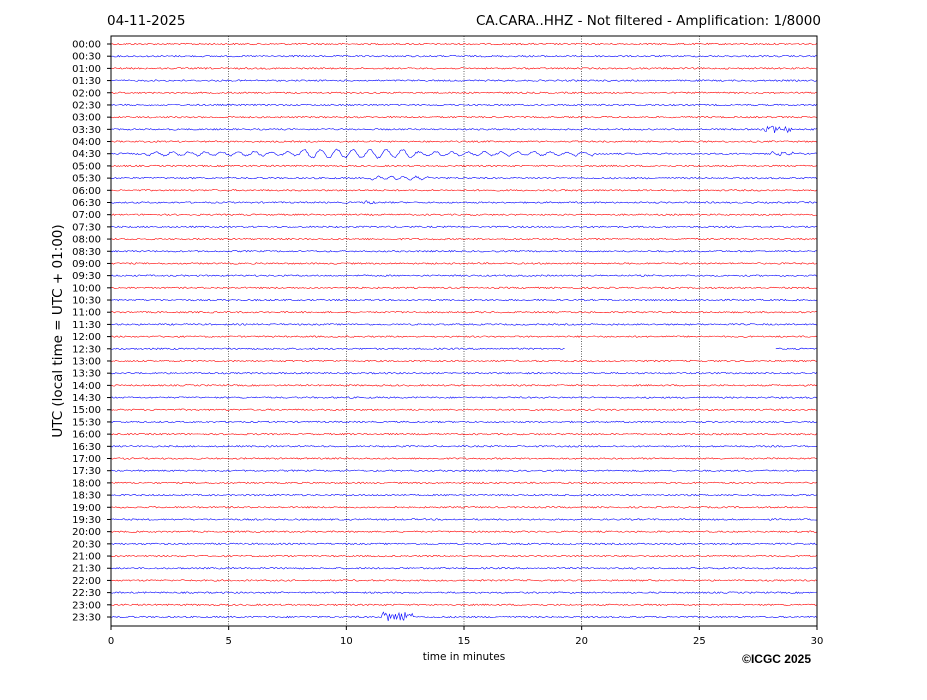  What do you see at coordinates (86, 203) in the screenshot?
I see `y-tick-label: 06:30` at bounding box center [86, 203].